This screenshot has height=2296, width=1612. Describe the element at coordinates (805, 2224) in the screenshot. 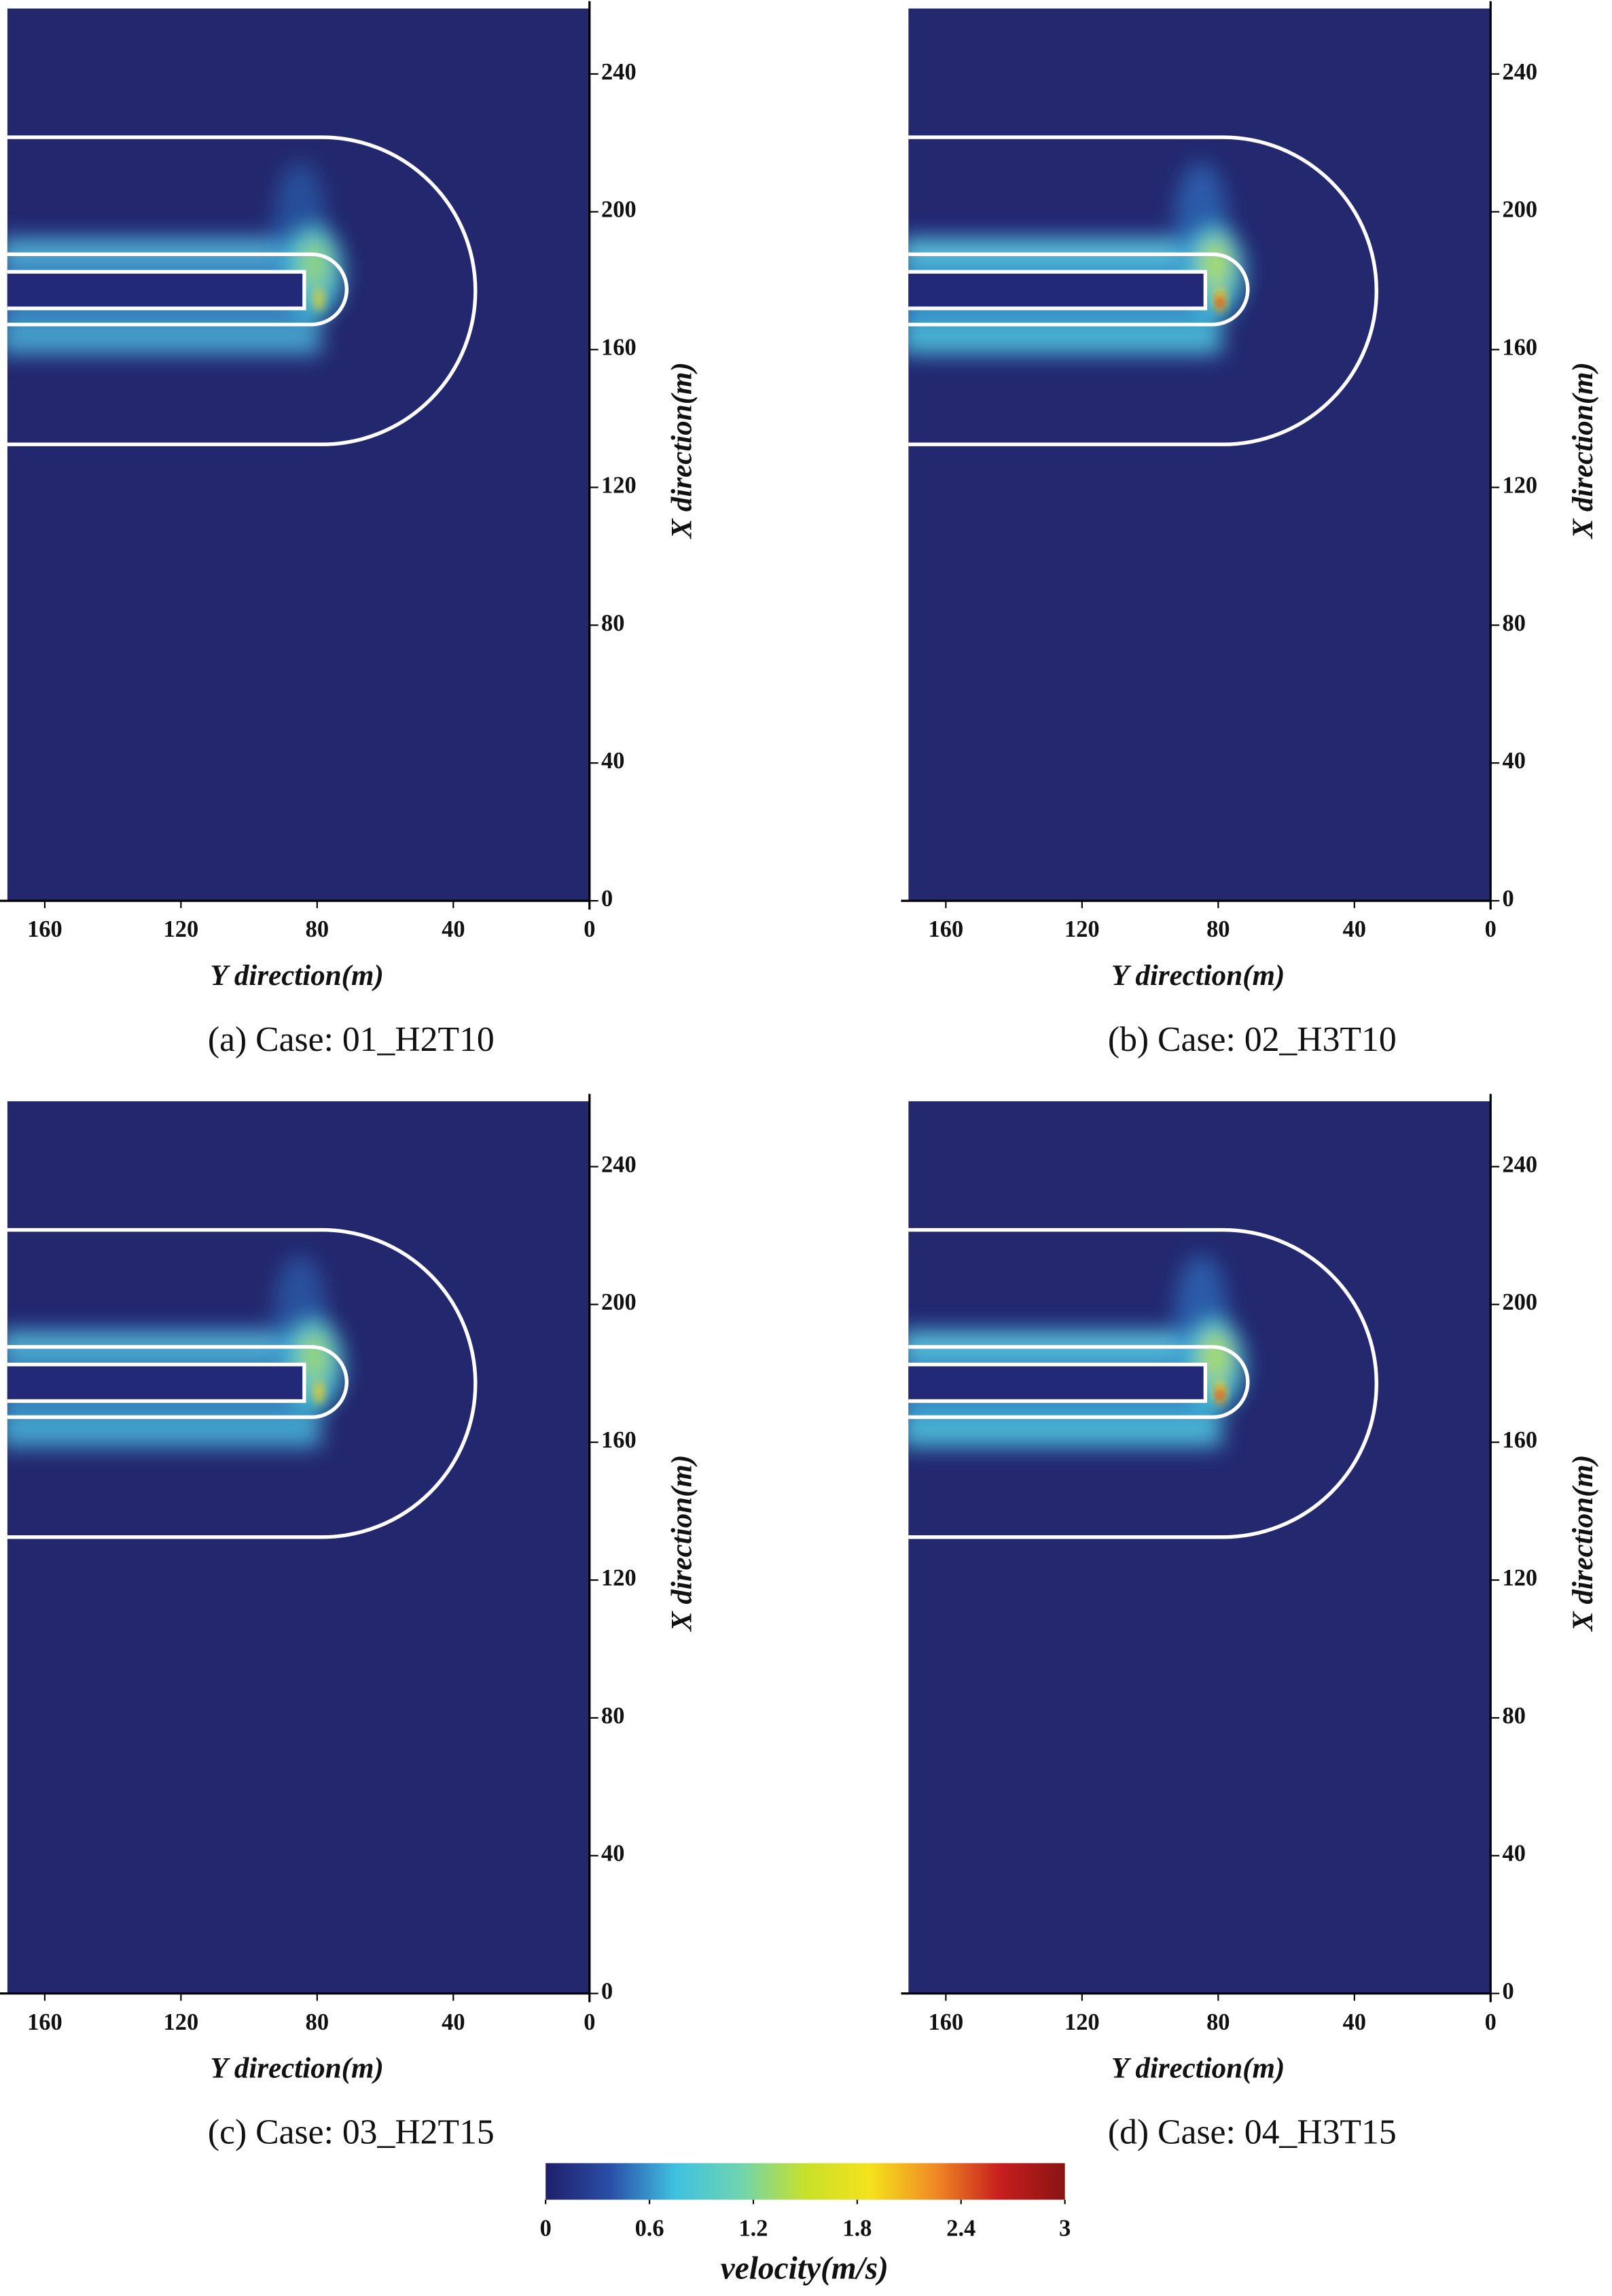

I see `colorbar: 0 0.6 1.2 1.8 2.4 3 velocity(m/s)` at that location.